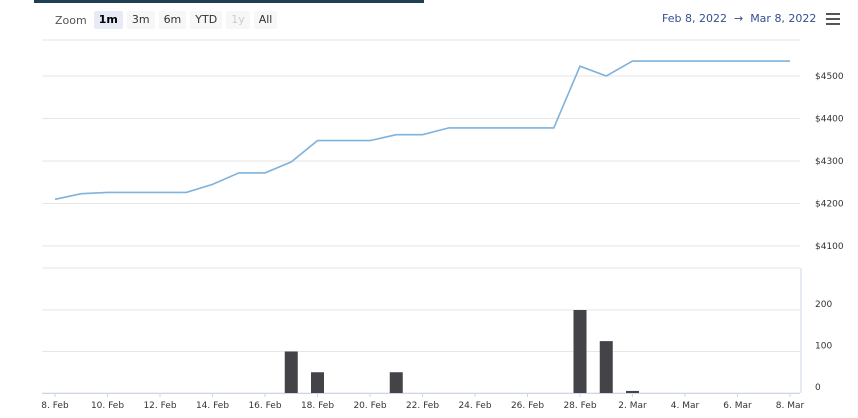 The width and height of the screenshot is (858, 418). Describe the element at coordinates (829, 77) in the screenshot. I see `price-tick-label: $4500` at that location.